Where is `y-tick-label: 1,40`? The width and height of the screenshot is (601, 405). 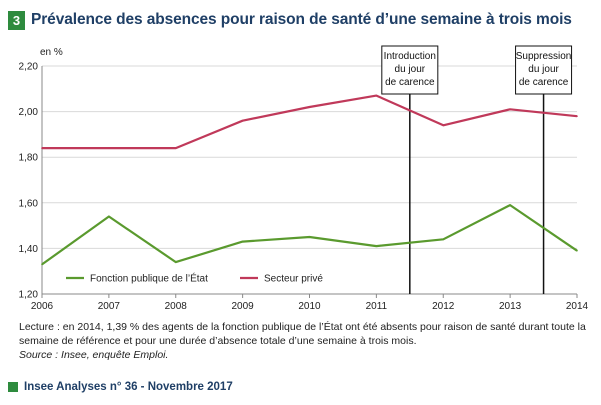 y-tick-label: 1,40 is located at coordinates (29, 249).